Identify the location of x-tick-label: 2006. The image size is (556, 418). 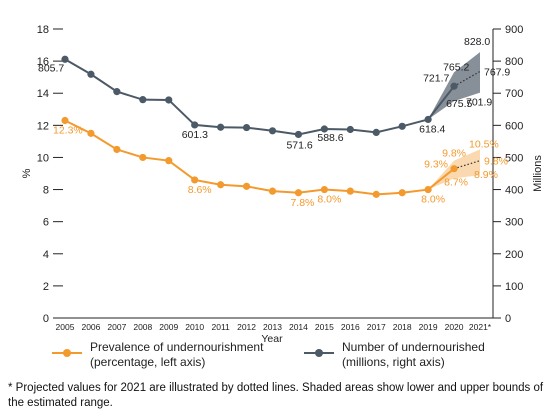
(90, 327).